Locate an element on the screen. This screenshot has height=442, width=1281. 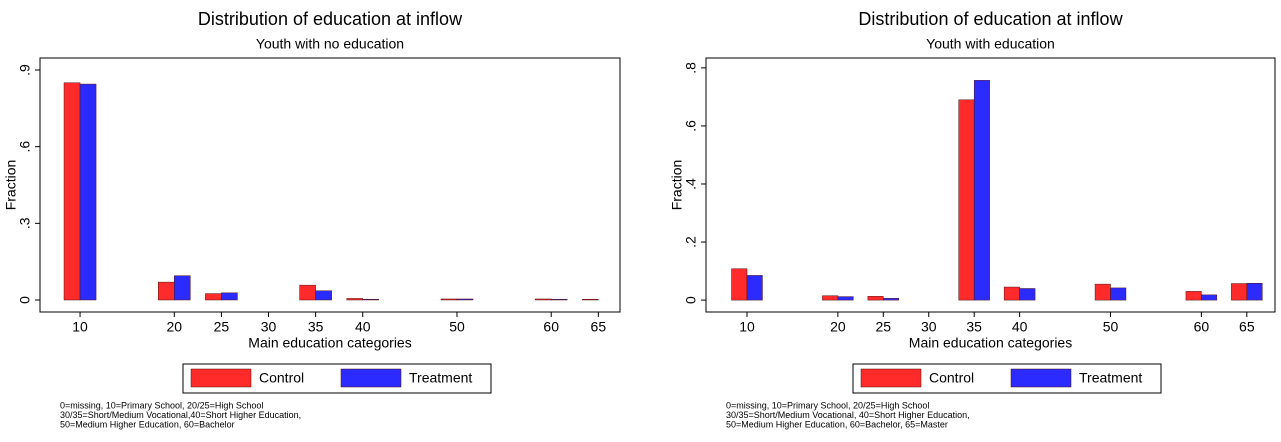
y-tick-label: .9 is located at coordinates (25, 70).